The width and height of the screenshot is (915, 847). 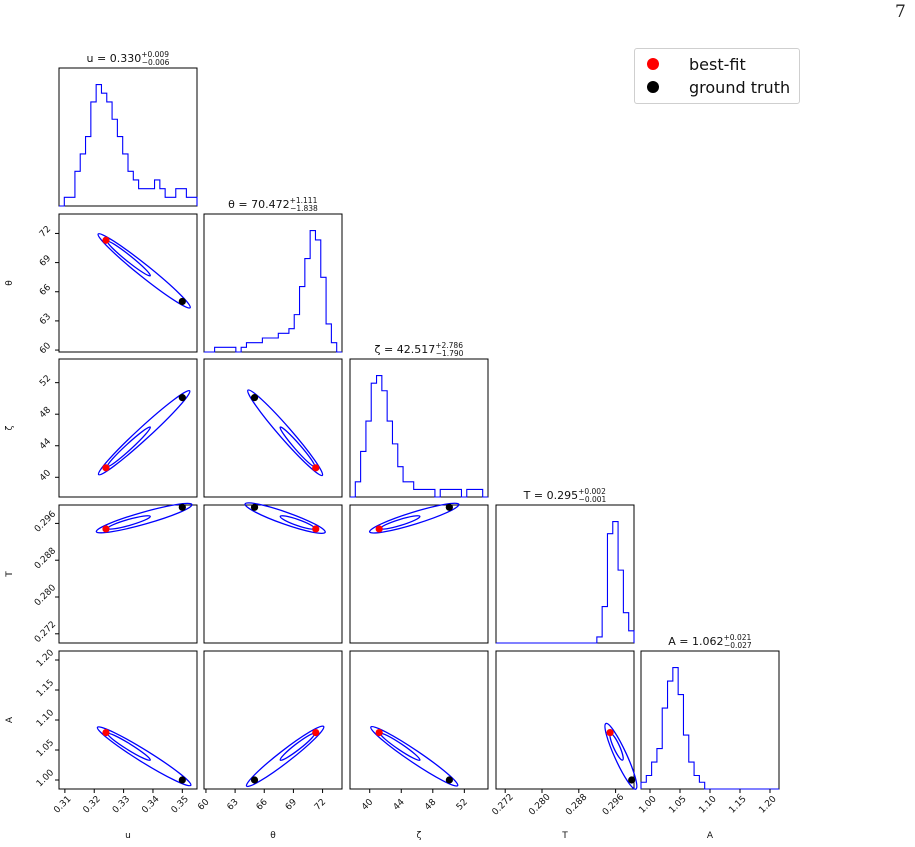 I want to click on xtick-label-zeta-0: 40, so click(x=367, y=804).